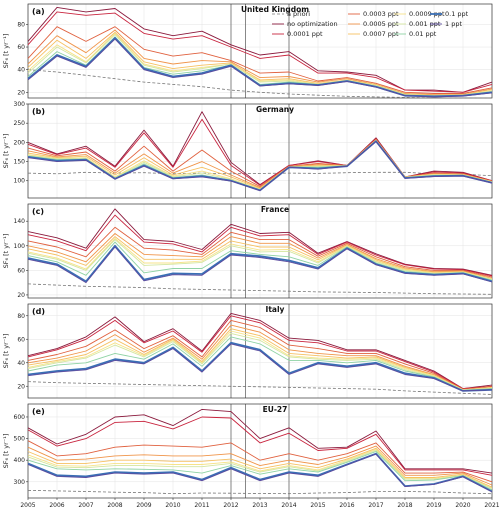 The image size is (500, 512). Describe the element at coordinates (20, 123) in the screenshot. I see `y-tick-label: 250` at that location.